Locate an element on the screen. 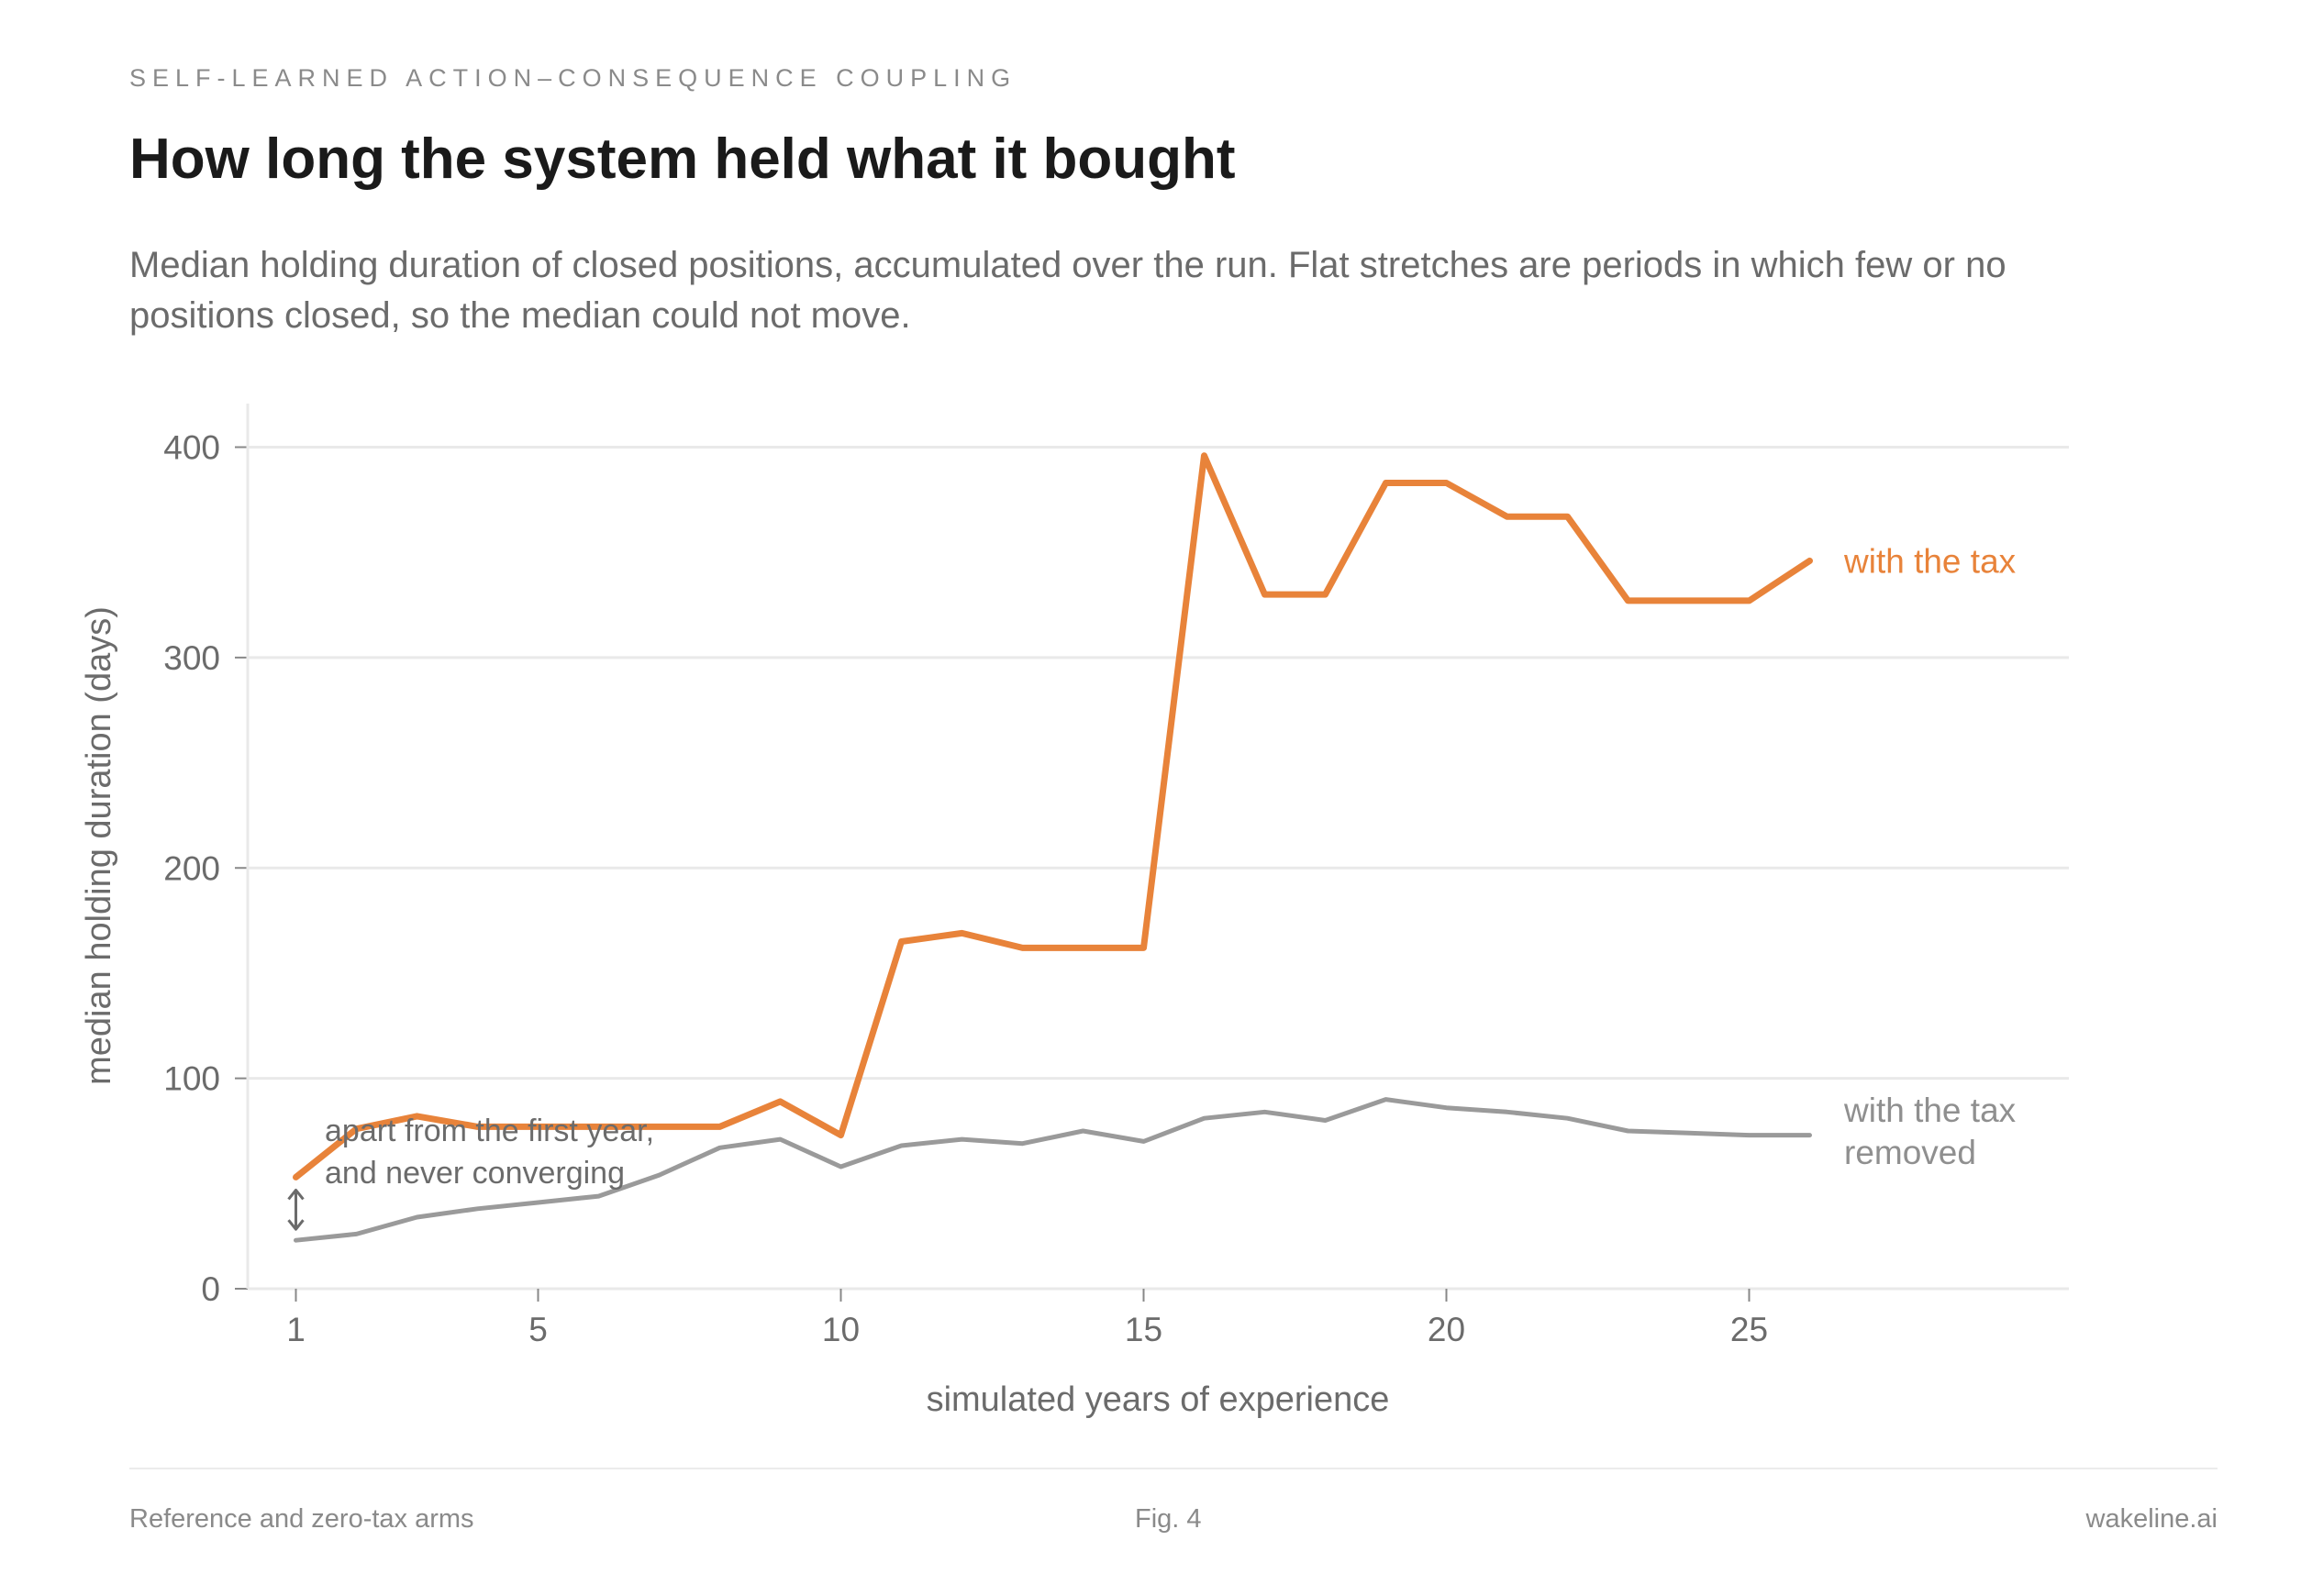 The width and height of the screenshot is (2312, 1596). x-tick-label-1: 1 is located at coordinates (296, 1329).